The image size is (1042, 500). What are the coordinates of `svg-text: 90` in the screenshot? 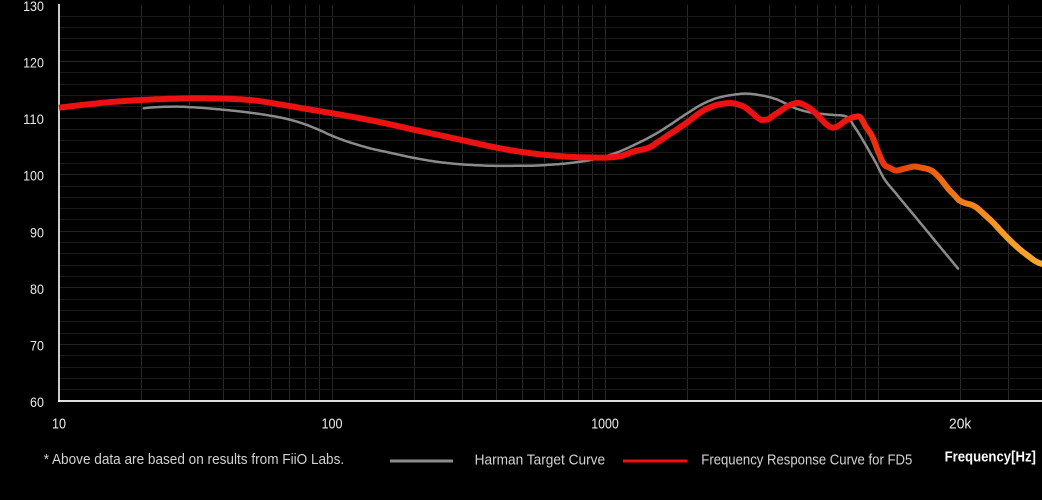 It's located at (37, 232).